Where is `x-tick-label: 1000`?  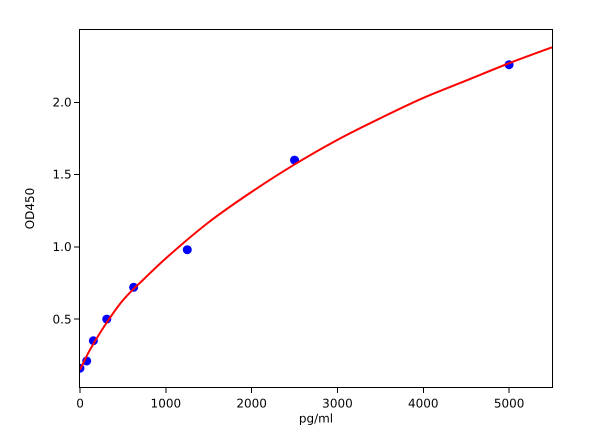
x-tick-label: 1000 is located at coordinates (166, 403).